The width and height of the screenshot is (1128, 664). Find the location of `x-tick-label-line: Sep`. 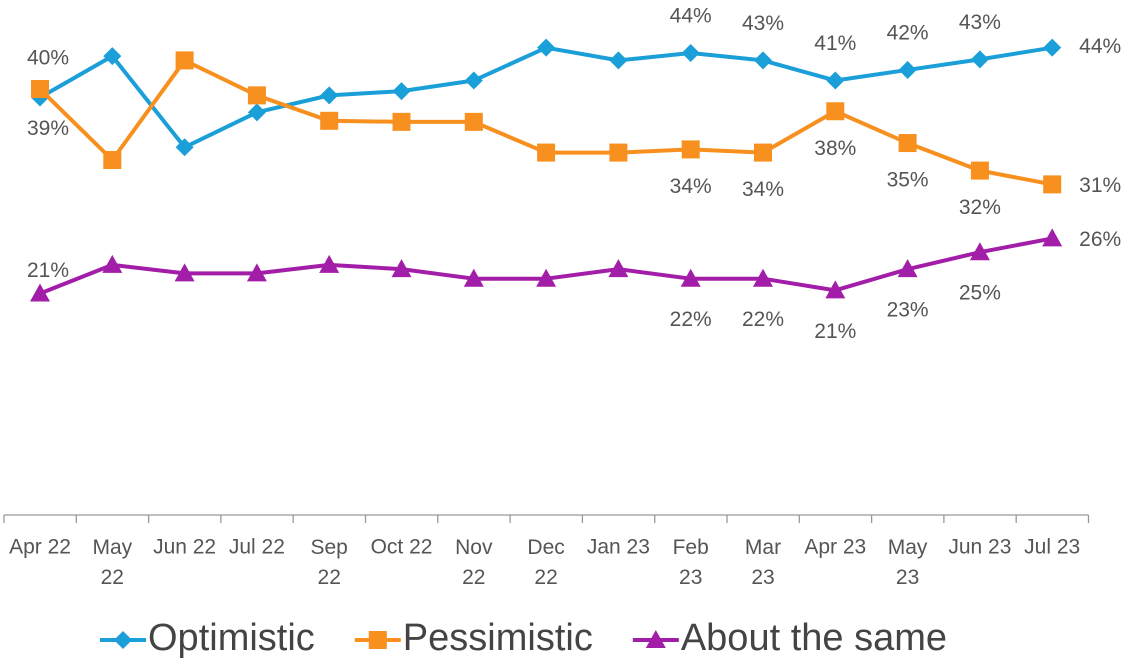

x-tick-label-line: Sep is located at coordinates (329, 547).